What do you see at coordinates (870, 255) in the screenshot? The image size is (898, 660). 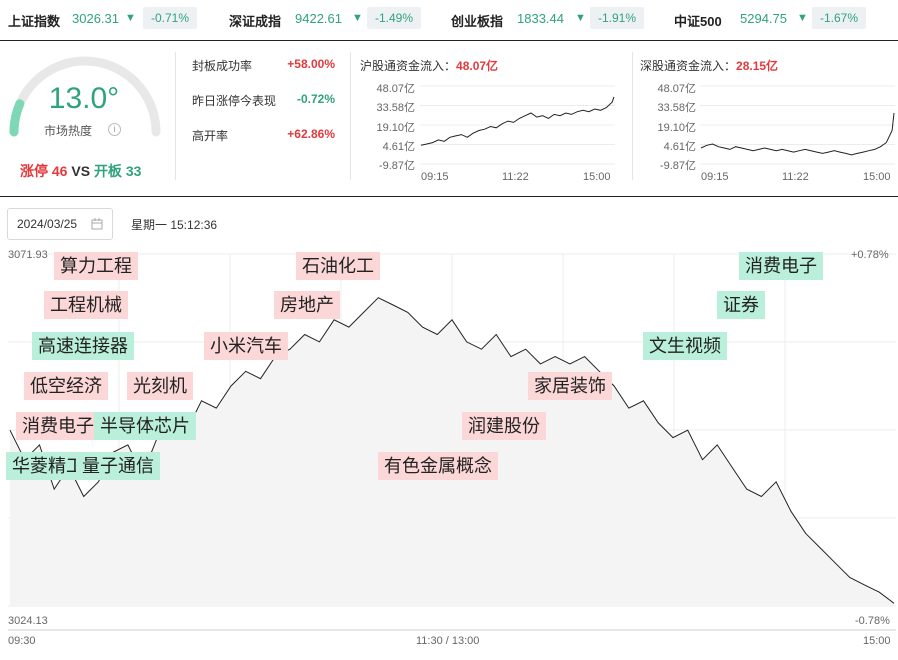 I see `pct-max-label: +0.78%` at bounding box center [870, 255].